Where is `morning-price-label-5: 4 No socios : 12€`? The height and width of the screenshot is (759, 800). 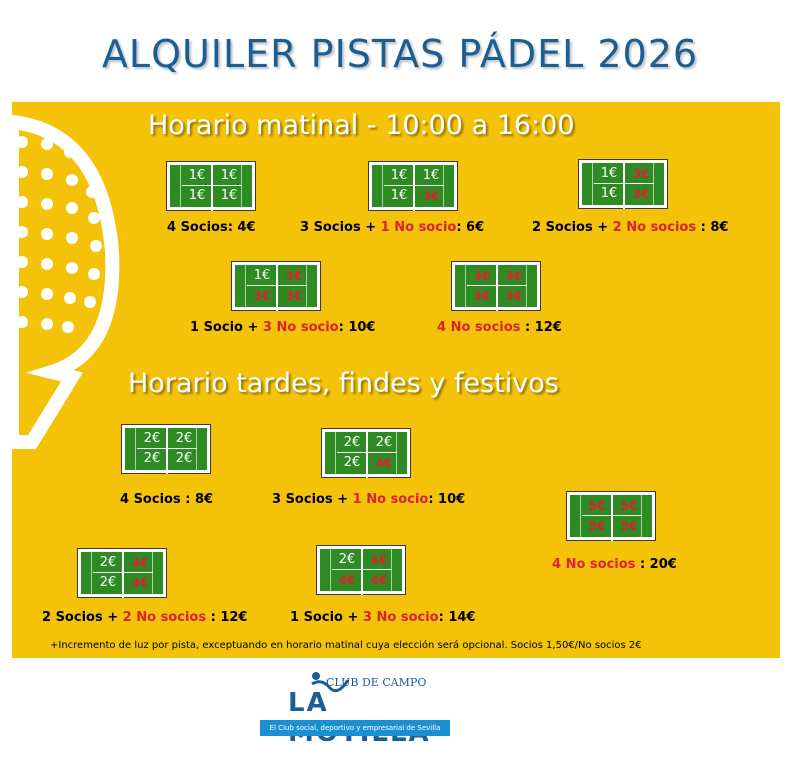 morning-price-label-5: 4 No socios : 12€ is located at coordinates (499, 327).